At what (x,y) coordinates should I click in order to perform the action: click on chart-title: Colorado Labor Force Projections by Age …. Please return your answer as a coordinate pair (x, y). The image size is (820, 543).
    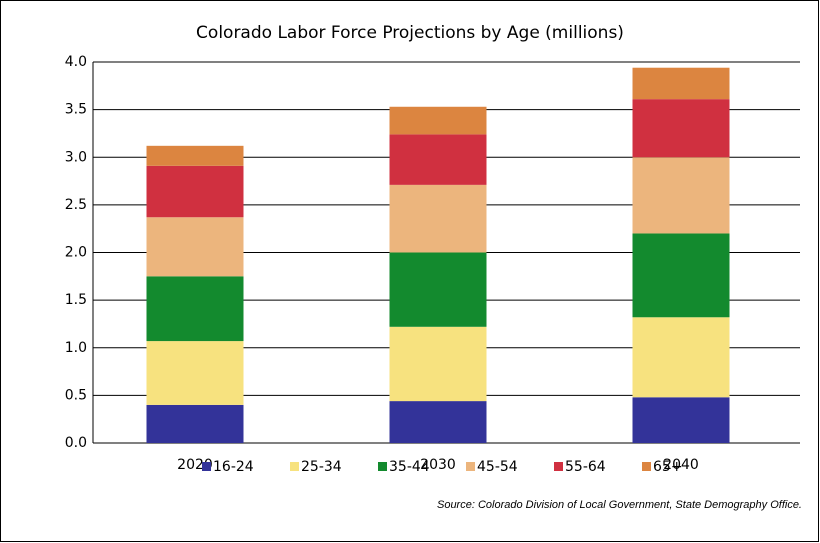
    Looking at the image, I should click on (410, 33).